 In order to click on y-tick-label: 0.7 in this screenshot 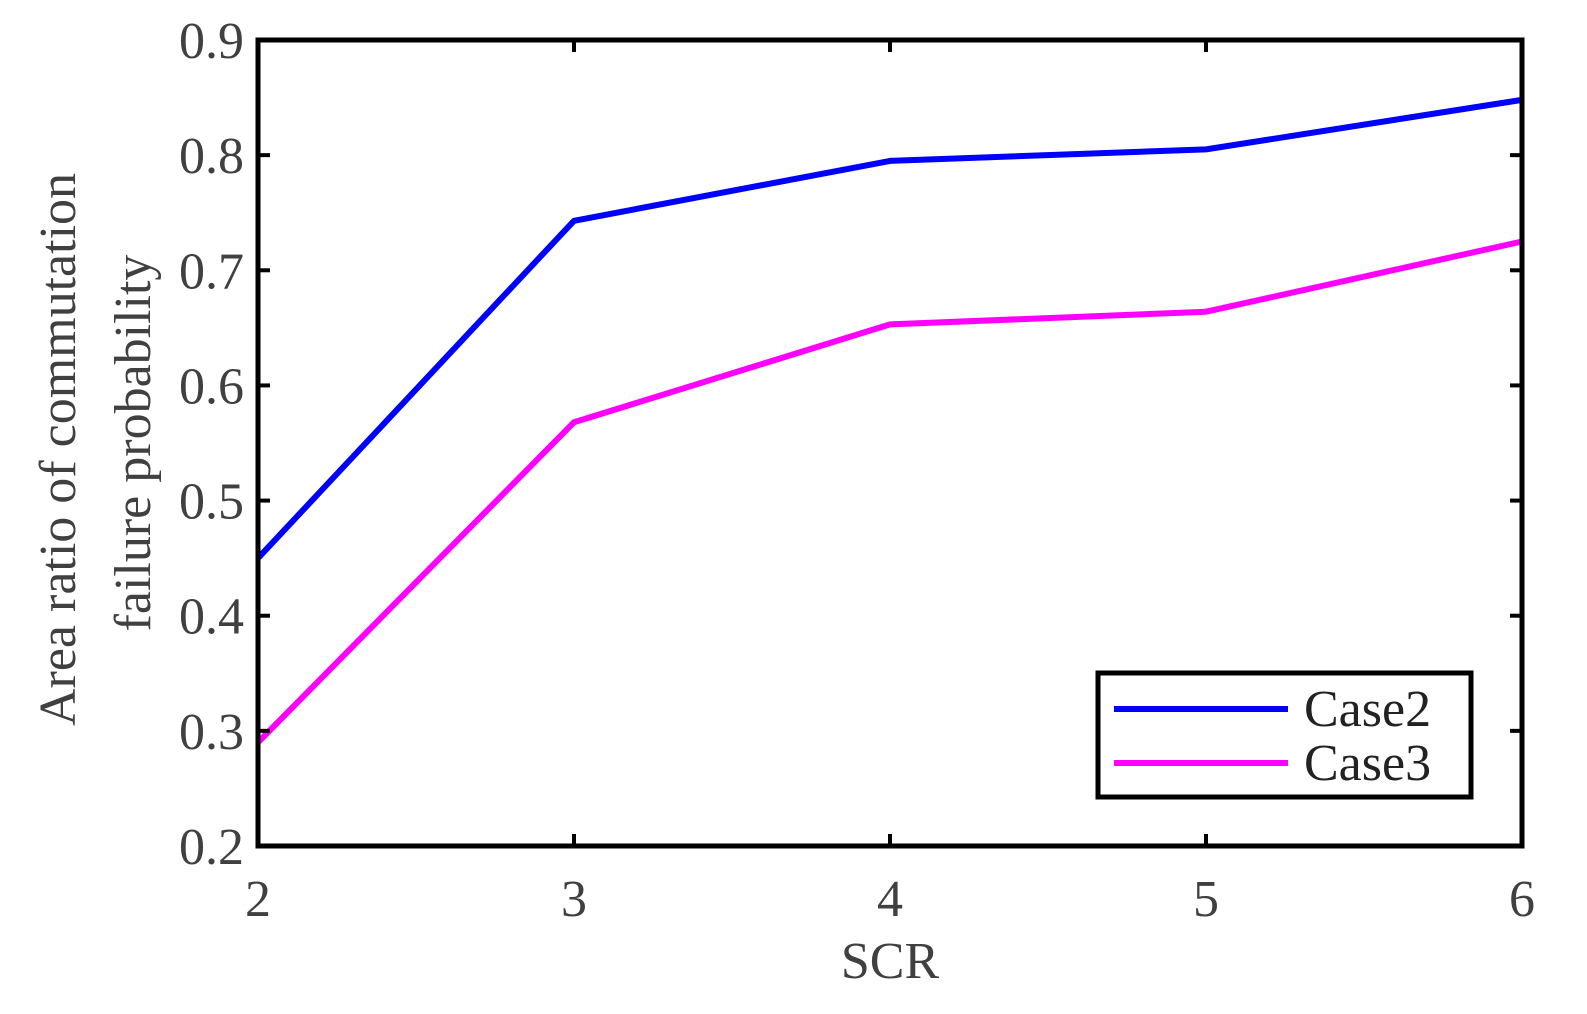, I will do `click(211, 271)`.